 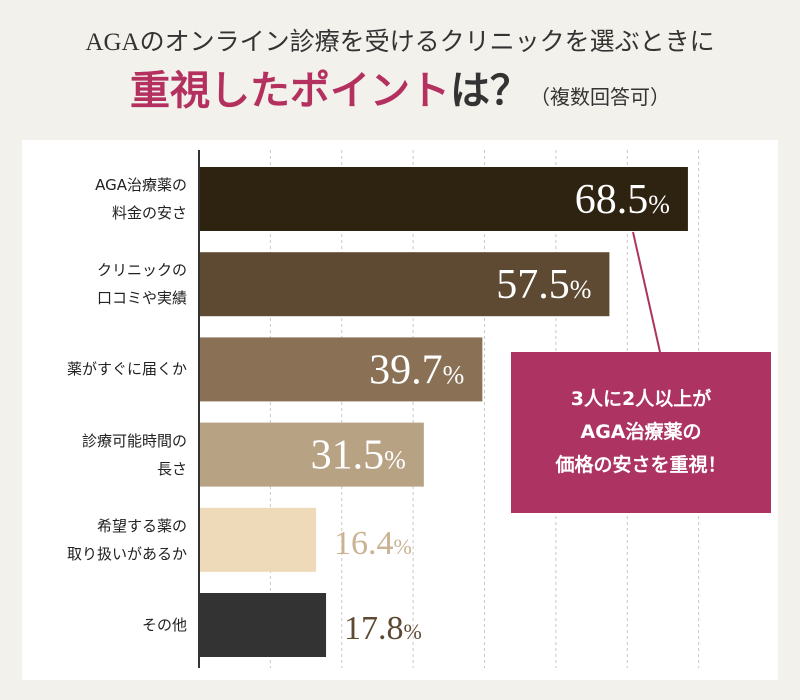 I want to click on subtitle-note: （複数回答可）, so click(x=600, y=97).